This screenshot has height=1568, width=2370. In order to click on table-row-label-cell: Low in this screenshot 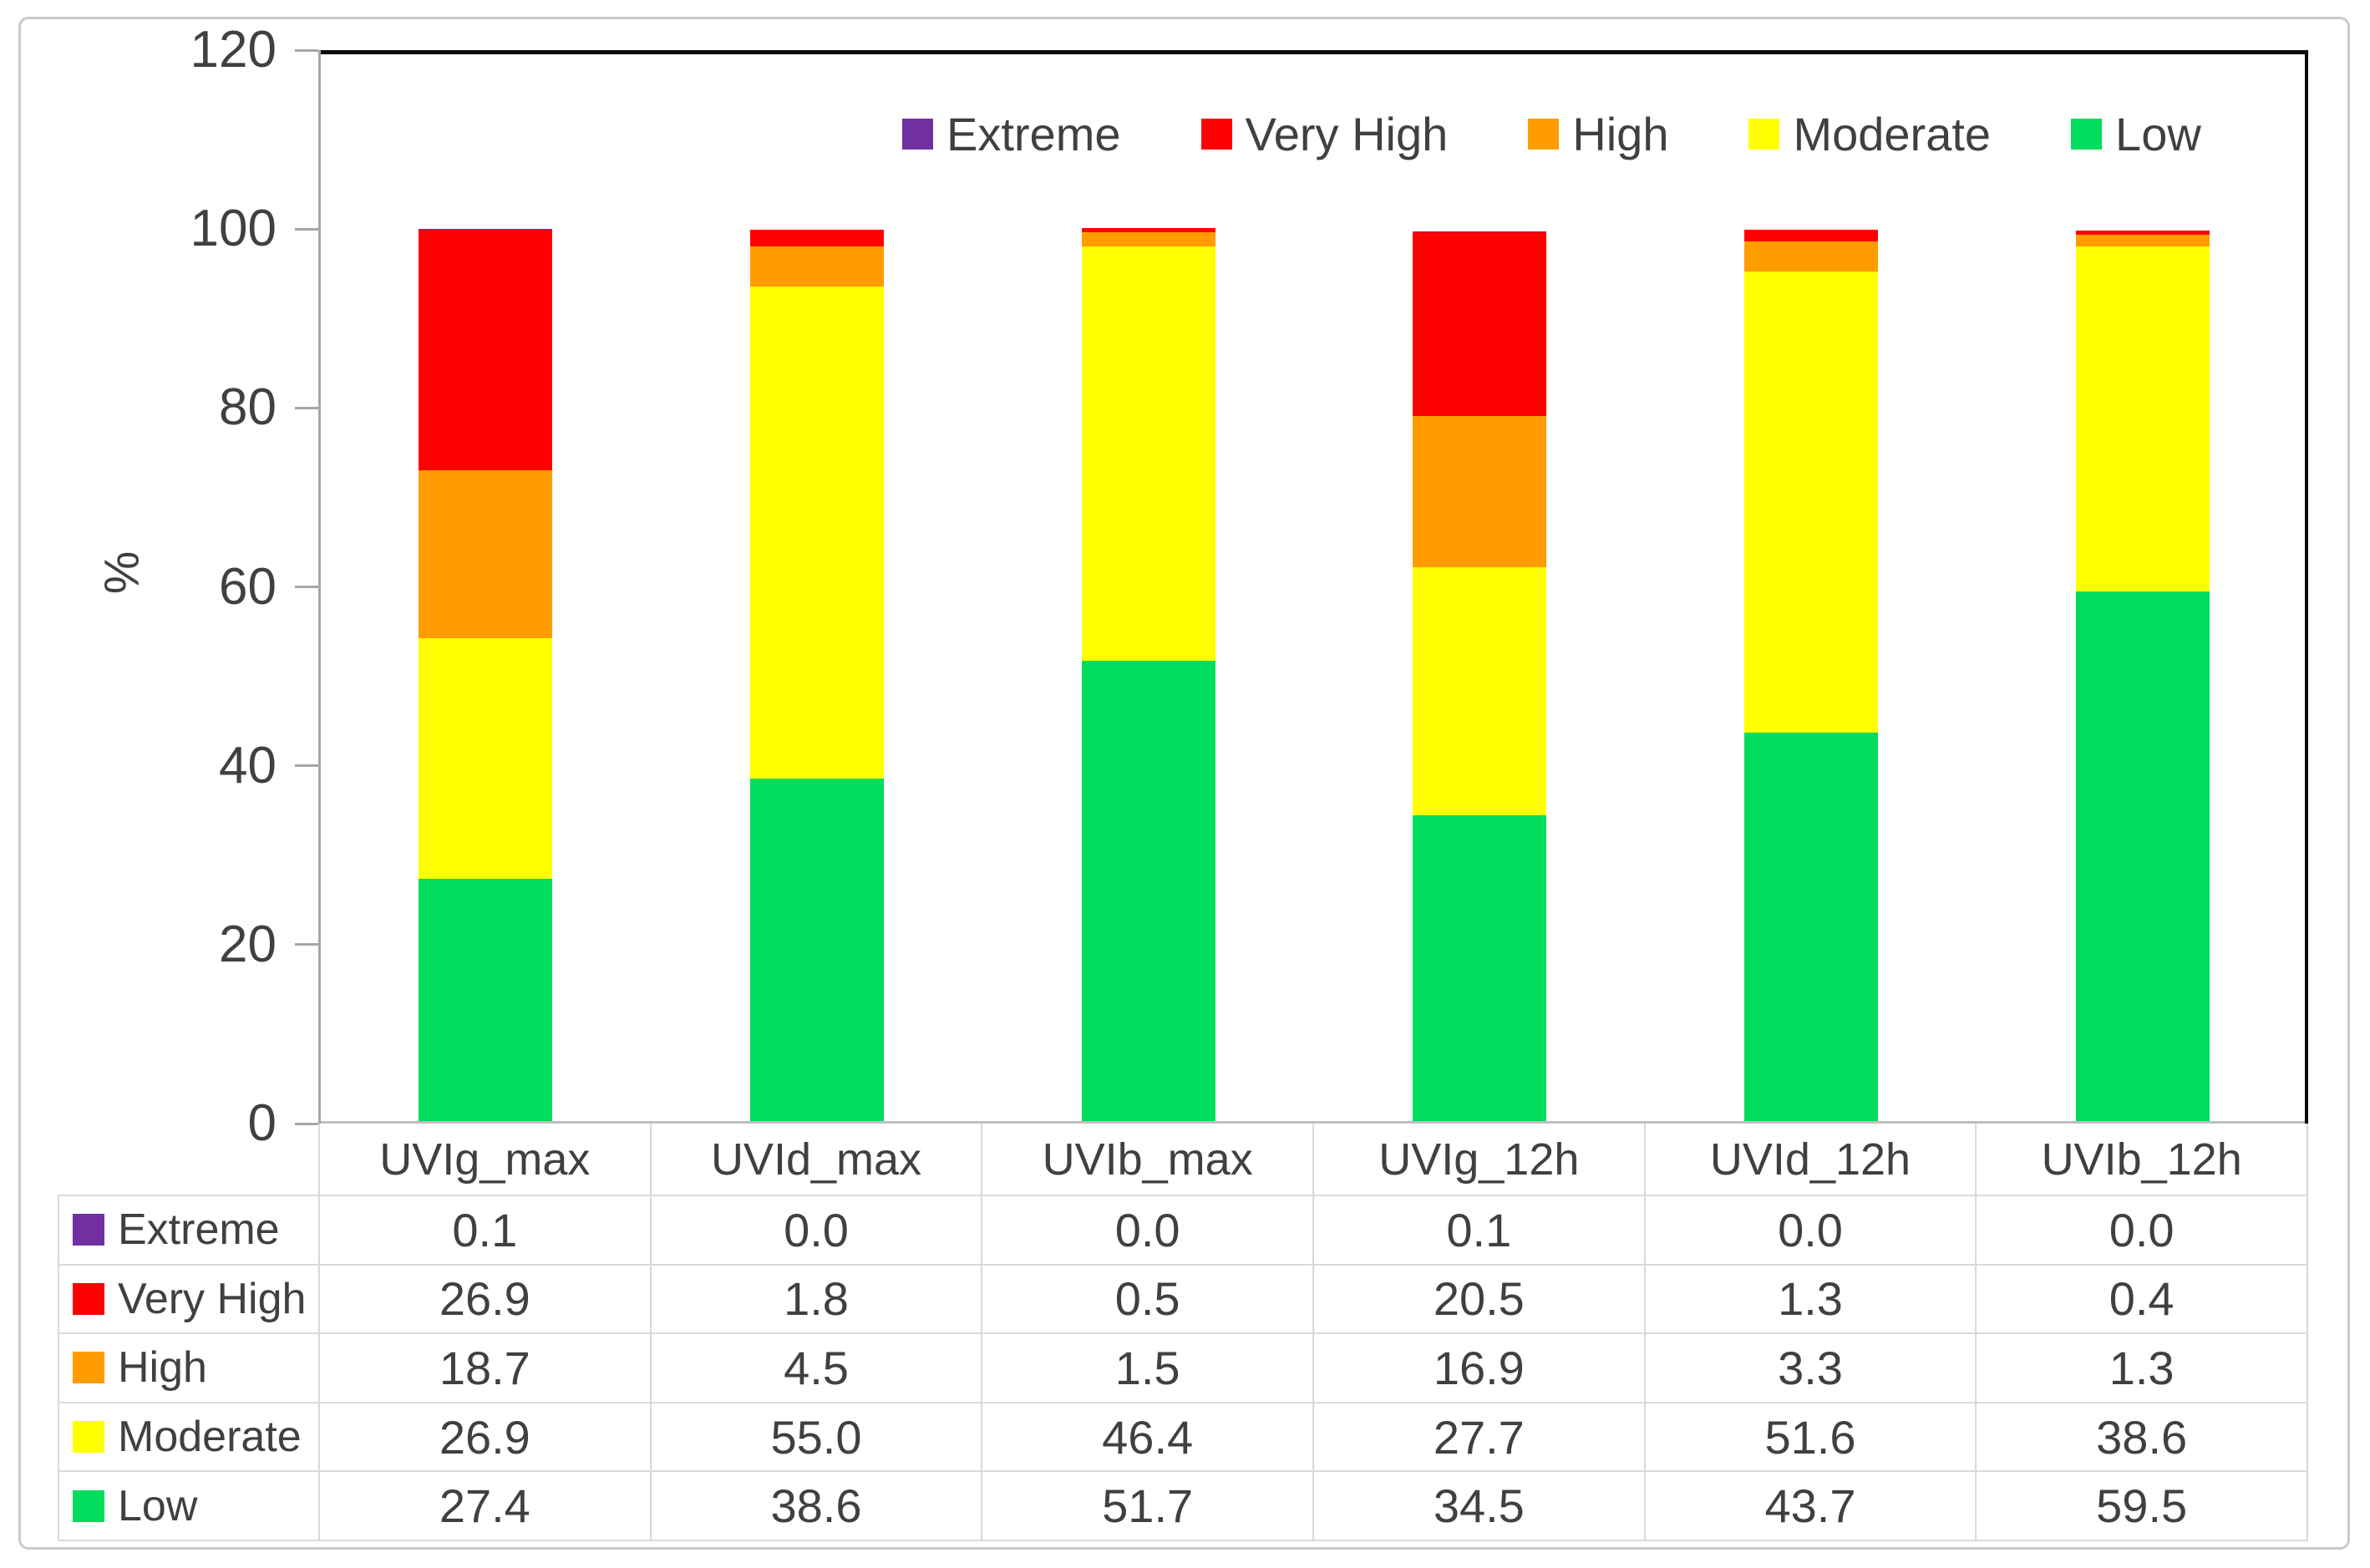, I will do `click(189, 1507)`.